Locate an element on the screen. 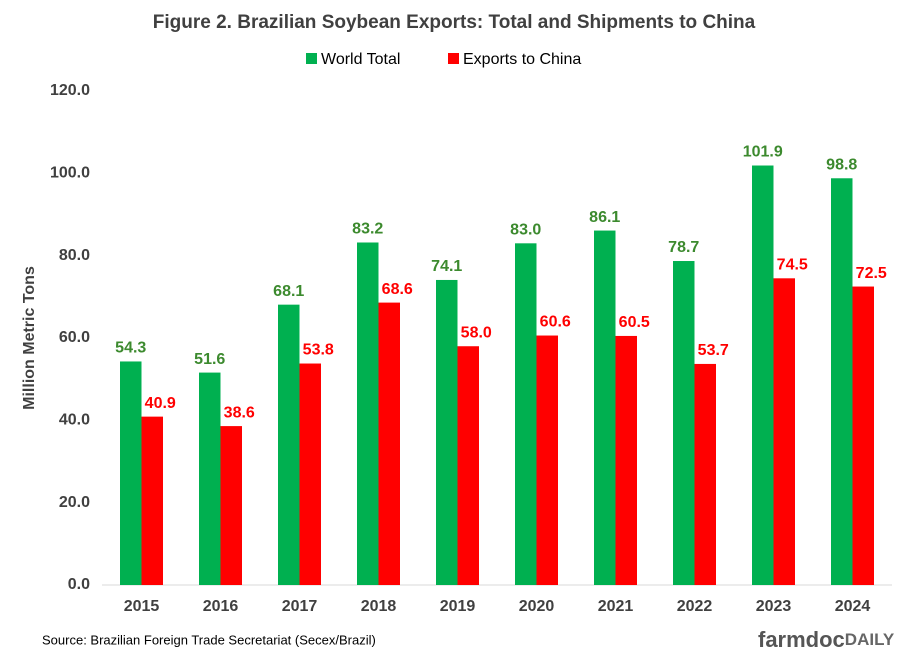 This screenshot has height=659, width=909. logo-accent: DAILY is located at coordinates (870, 639).